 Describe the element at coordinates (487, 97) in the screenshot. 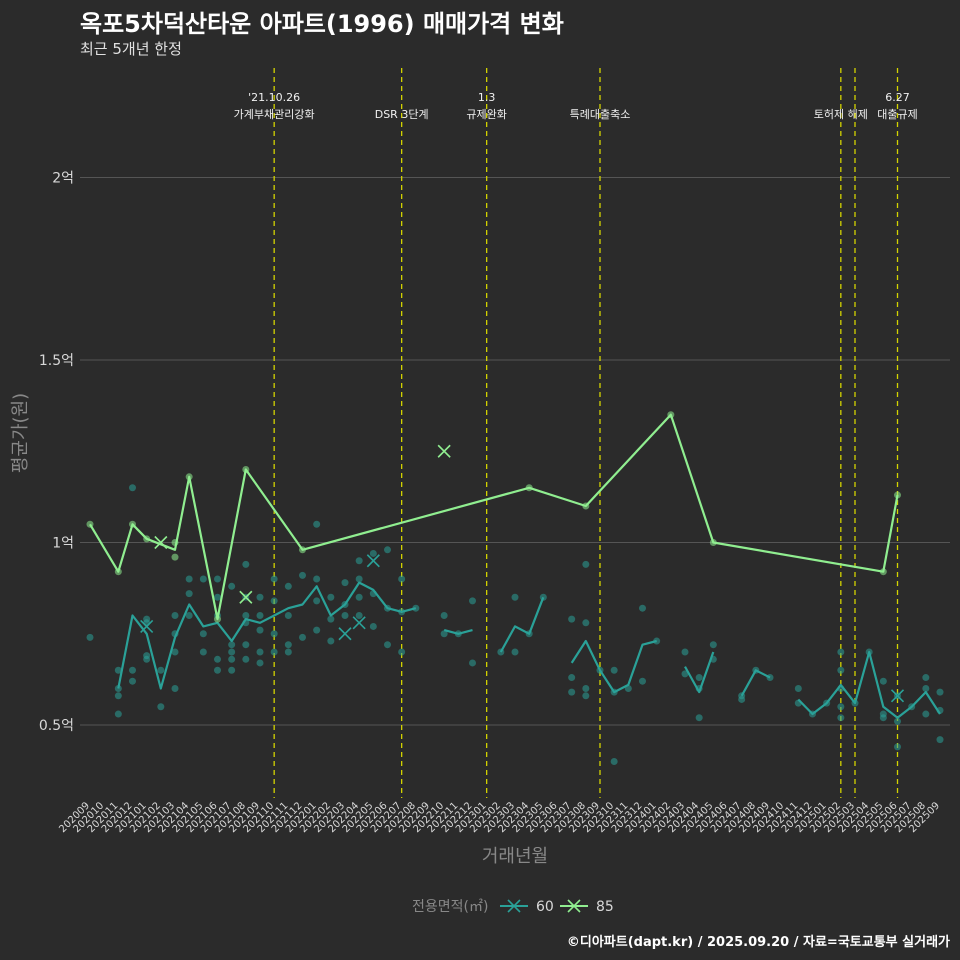

I see `policy-event-label: 1.3` at that location.